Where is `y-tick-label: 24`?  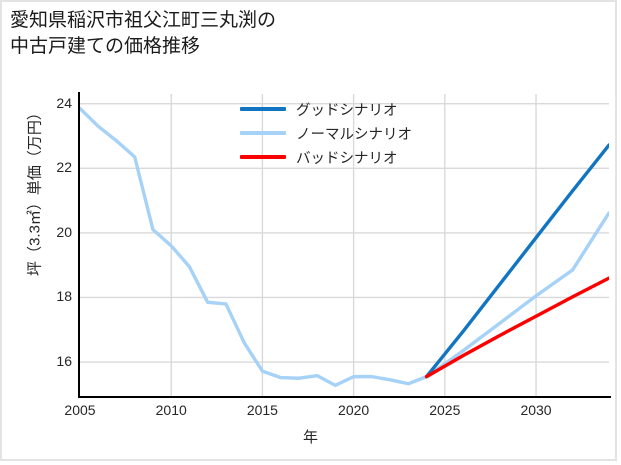 y-tick-label: 24 is located at coordinates (56, 103).